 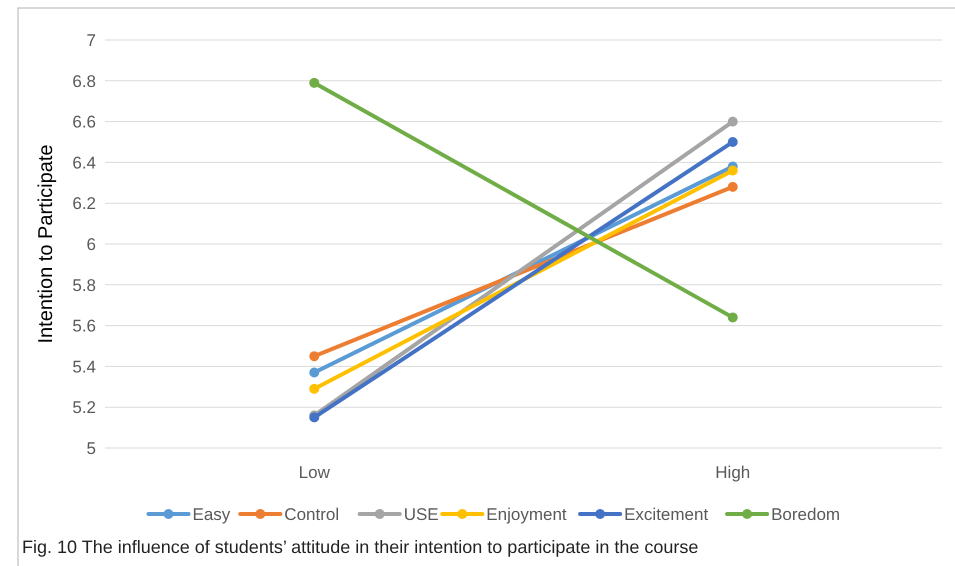 What do you see at coordinates (84, 408) in the screenshot?
I see `y-tick-label: 5.2` at bounding box center [84, 408].